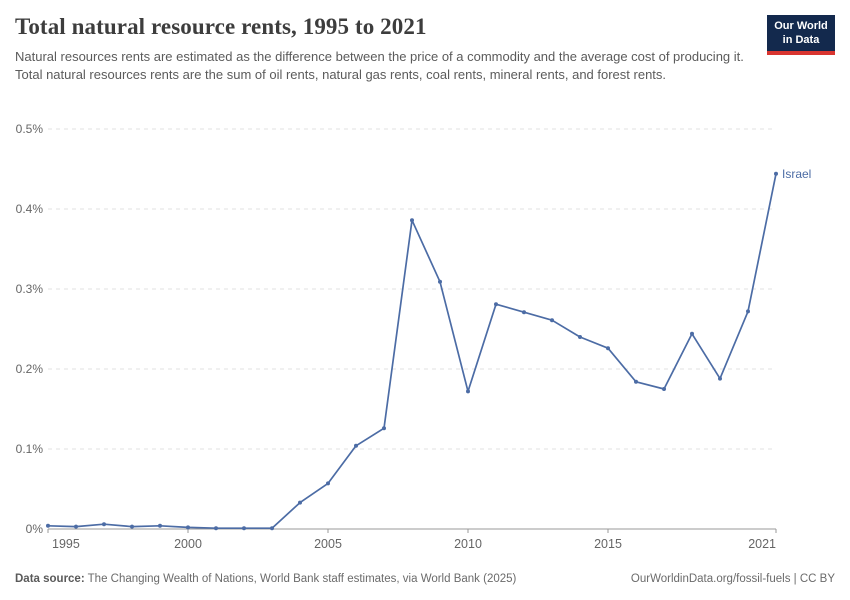 The width and height of the screenshot is (850, 600). Describe the element at coordinates (608, 544) in the screenshot. I see `x-tick-label: 2015` at that location.